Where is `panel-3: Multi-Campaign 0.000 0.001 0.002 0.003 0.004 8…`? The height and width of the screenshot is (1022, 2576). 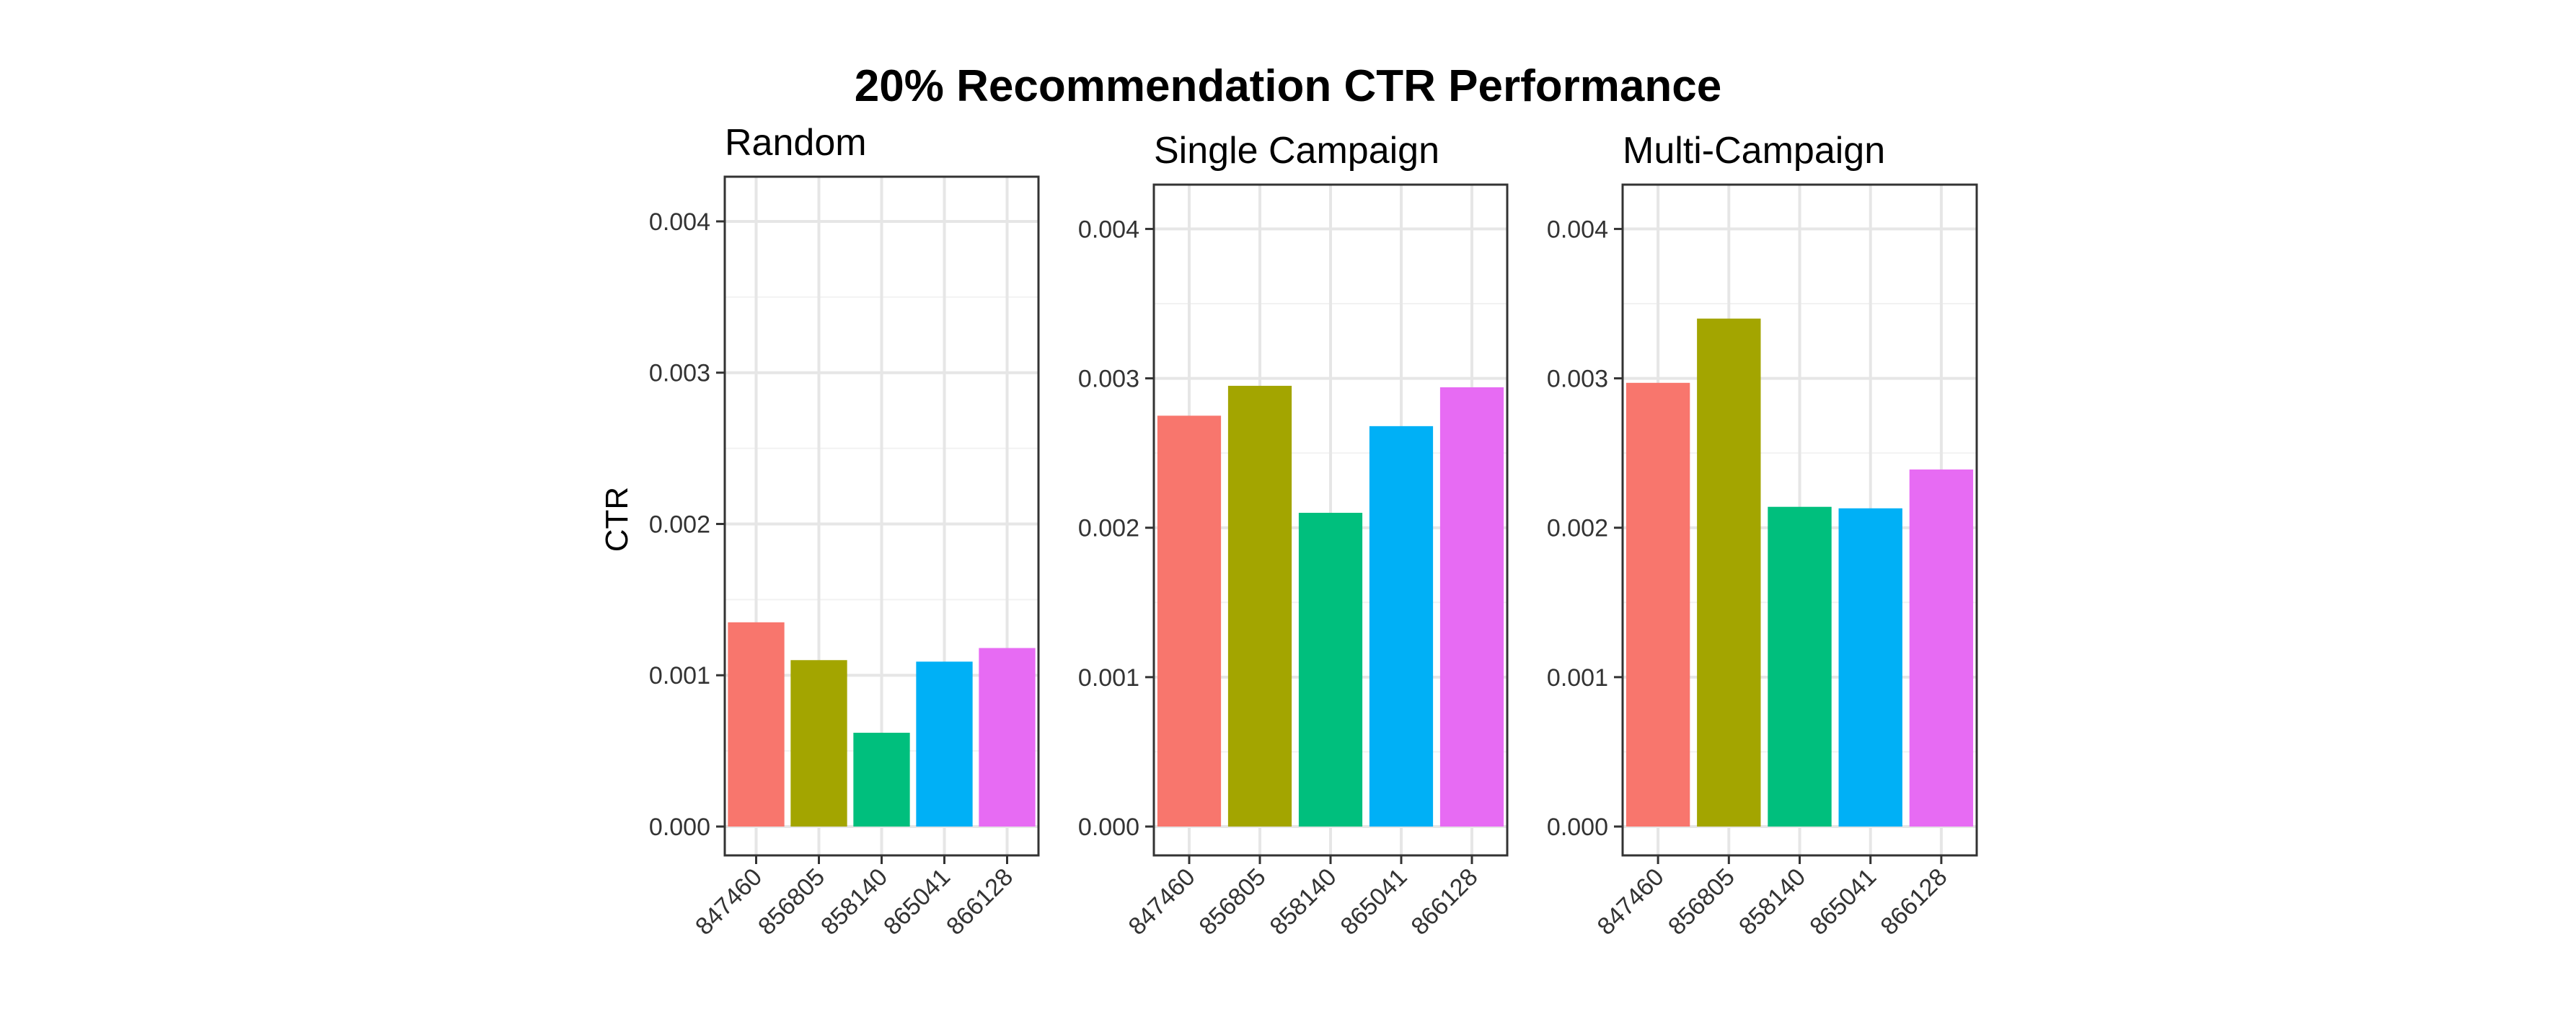 panel-3: Multi-Campaign 0.000 0.001 0.002 0.003 0.004 8… is located at coordinates (1762, 535).